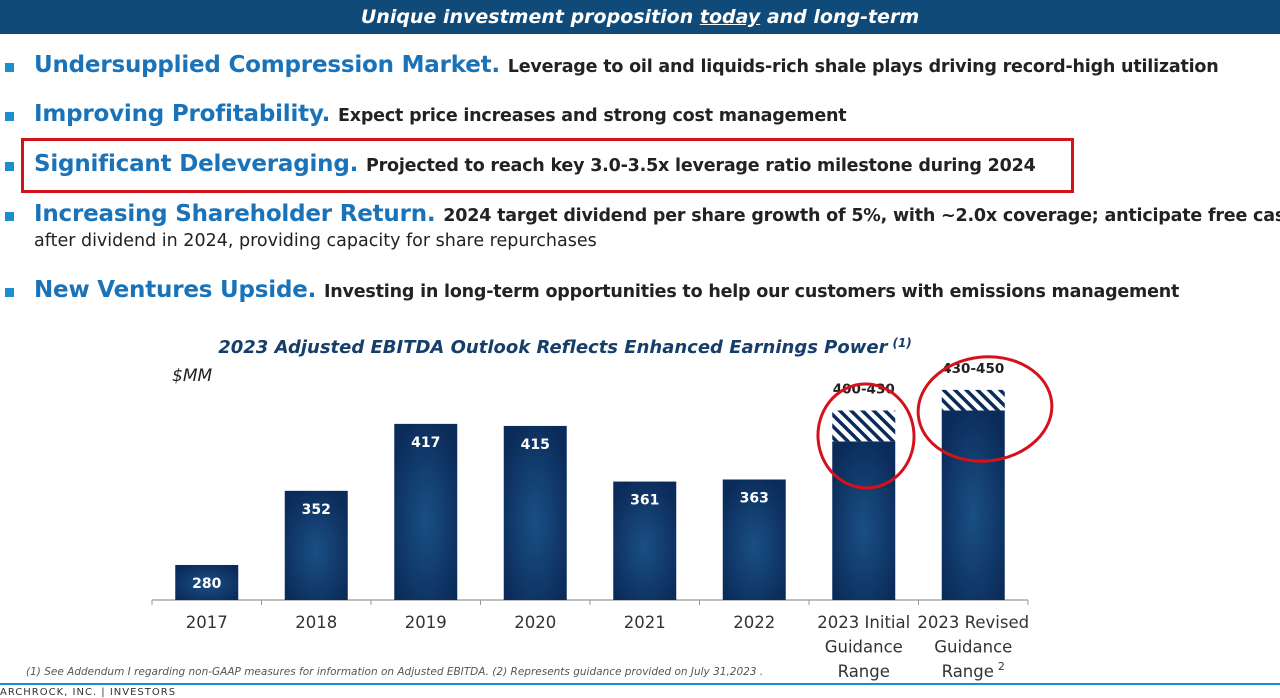 The width and height of the screenshot is (1280, 698). Describe the element at coordinates (207, 622) in the screenshot. I see `x-tick-label-0-0: 2017` at that location.